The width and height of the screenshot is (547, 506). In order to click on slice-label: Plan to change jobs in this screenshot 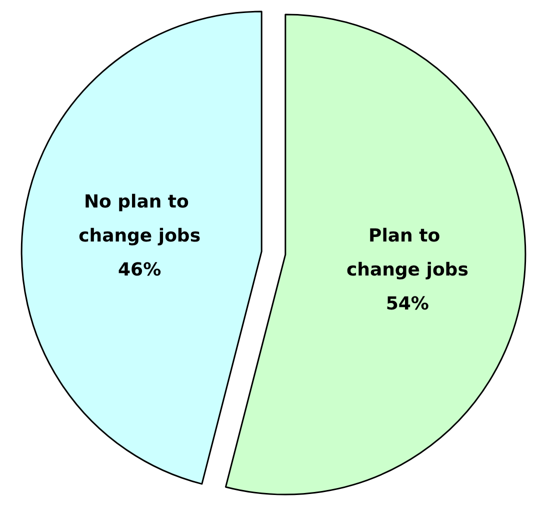, I will do `click(407, 252)`.